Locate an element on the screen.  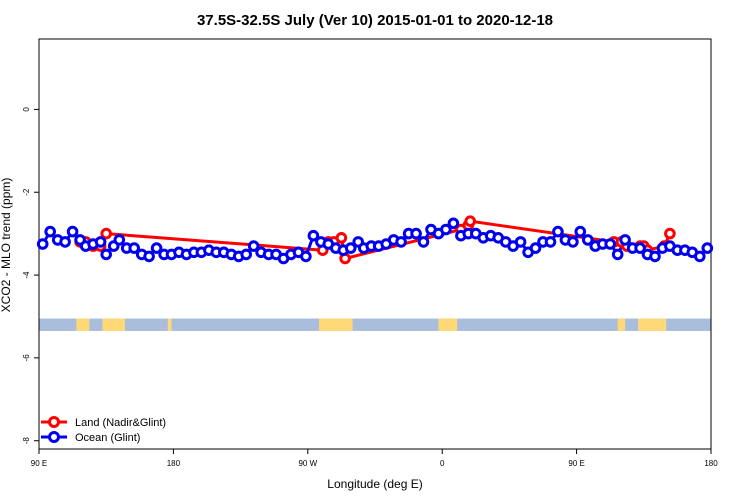
legend-marker-land is located at coordinates (54, 422).